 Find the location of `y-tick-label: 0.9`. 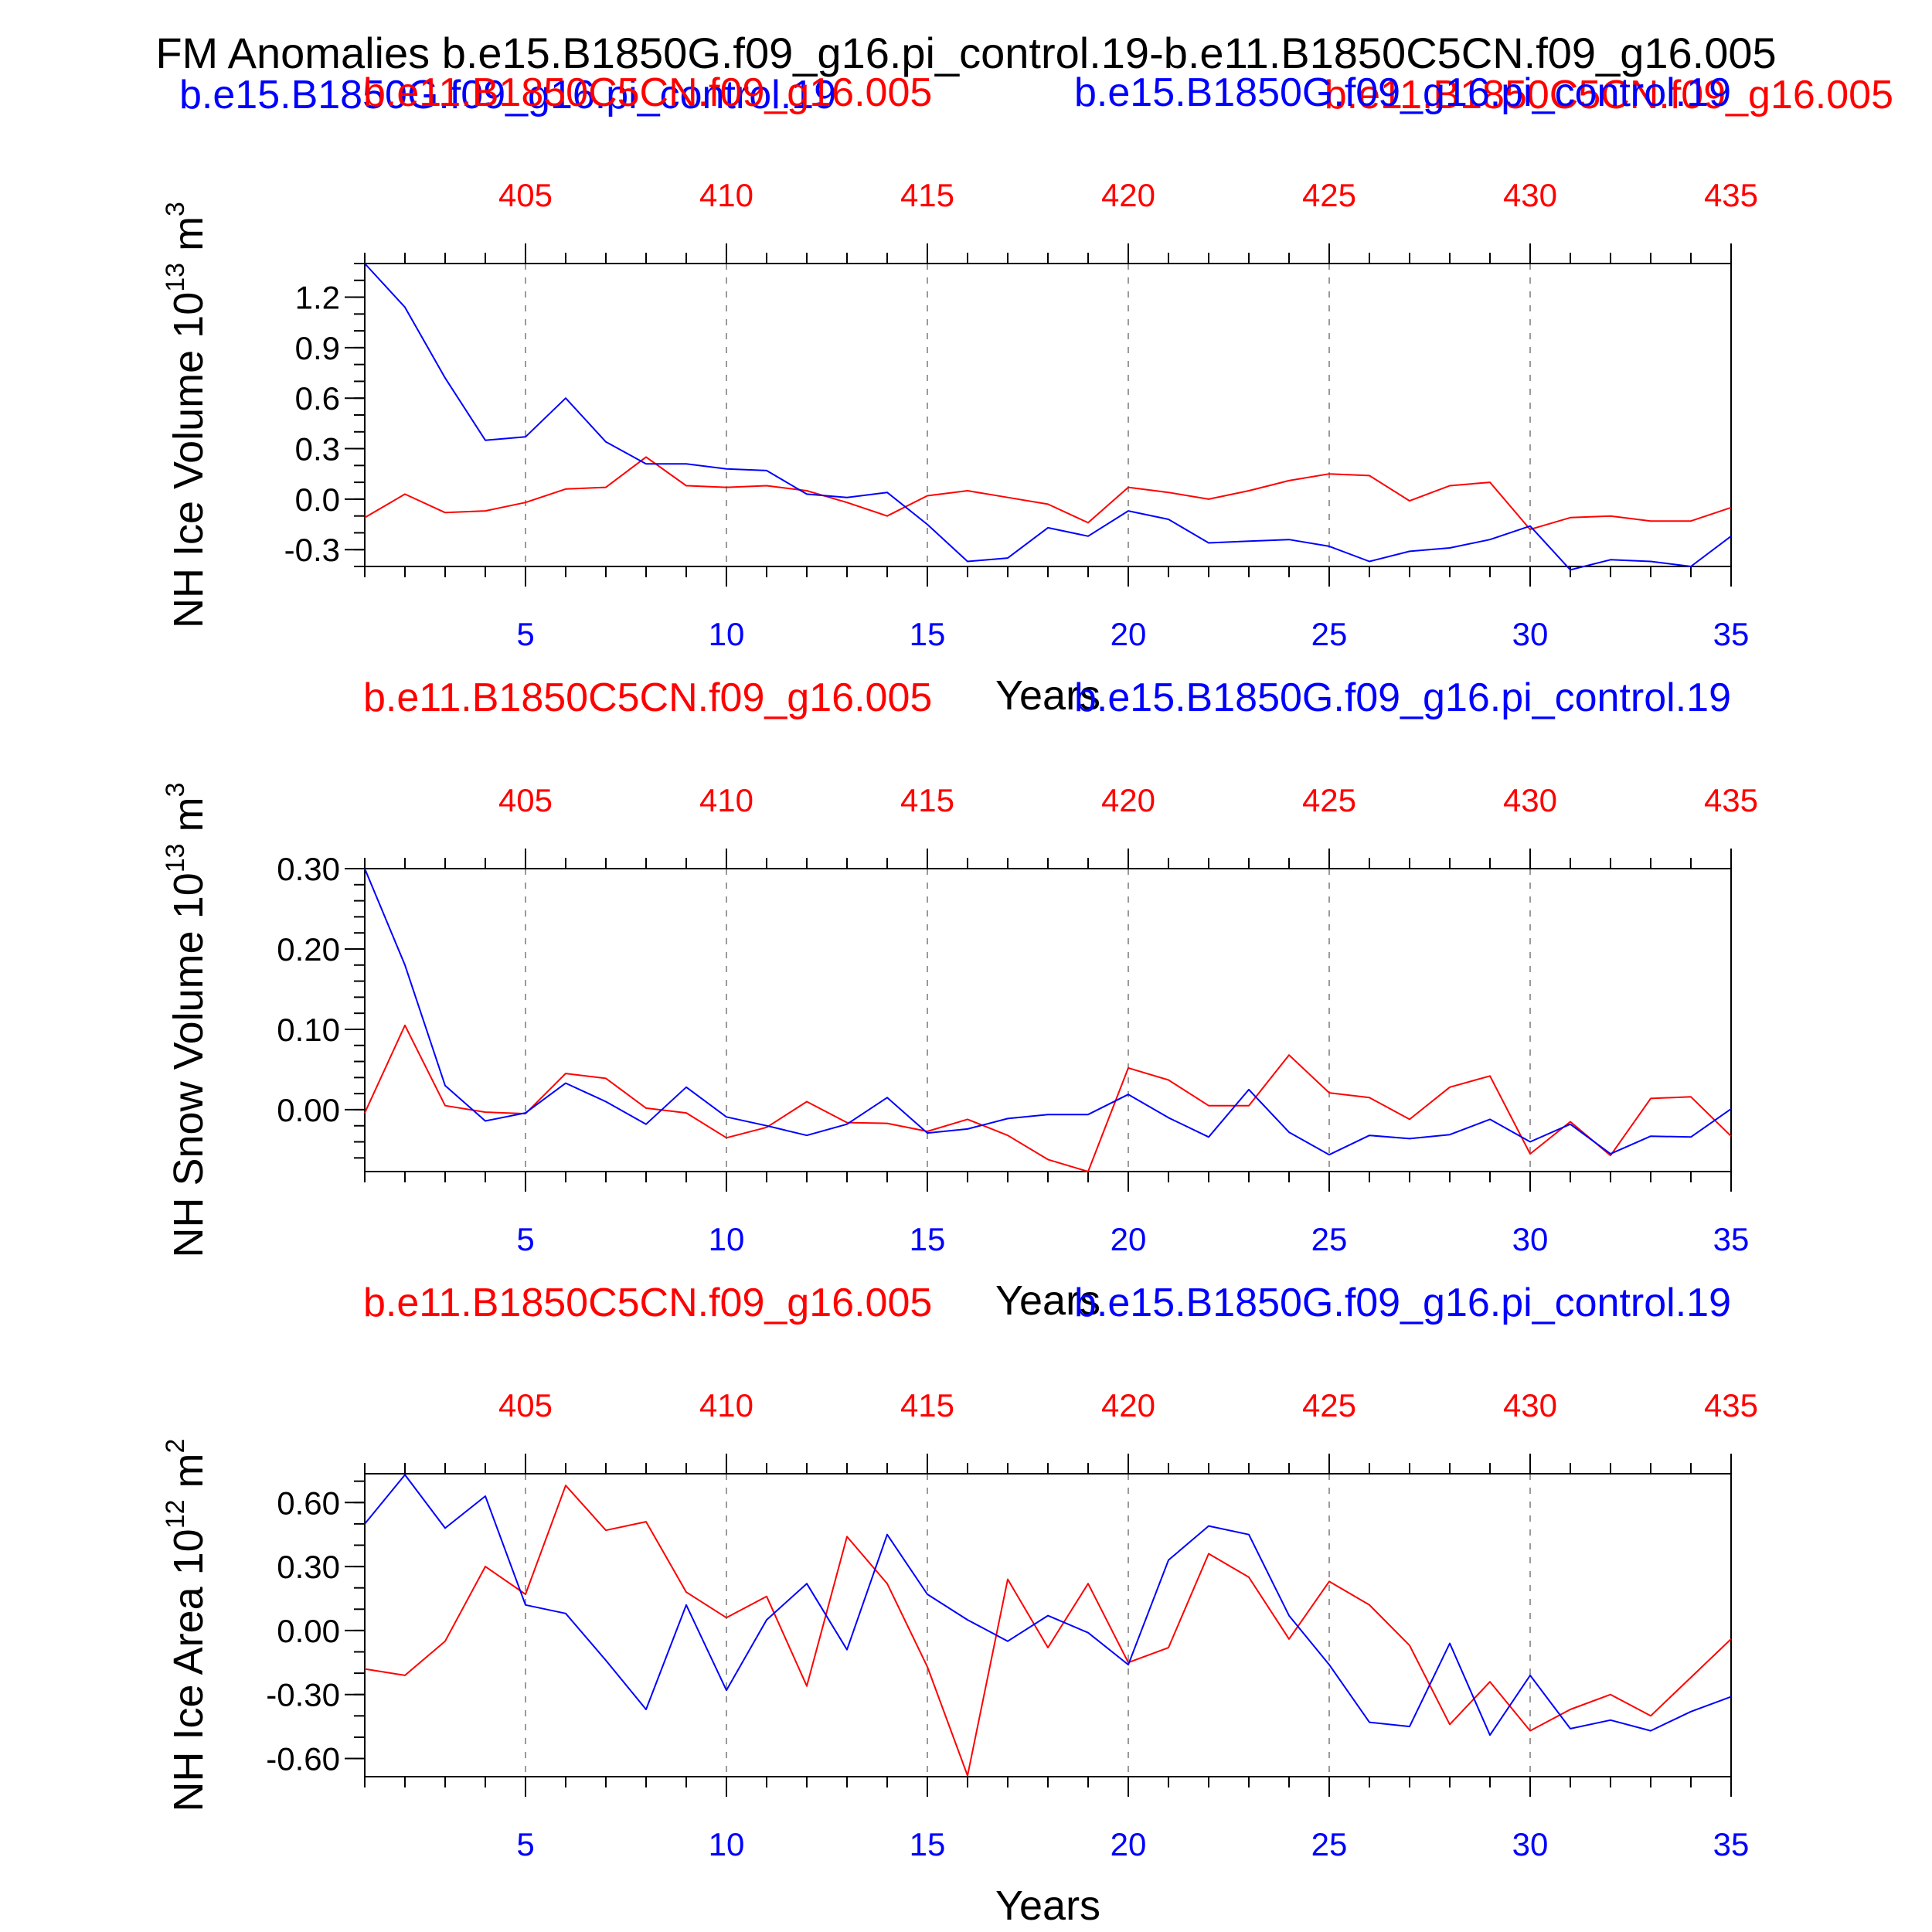

y-tick-label: 0.9 is located at coordinates (317, 348).